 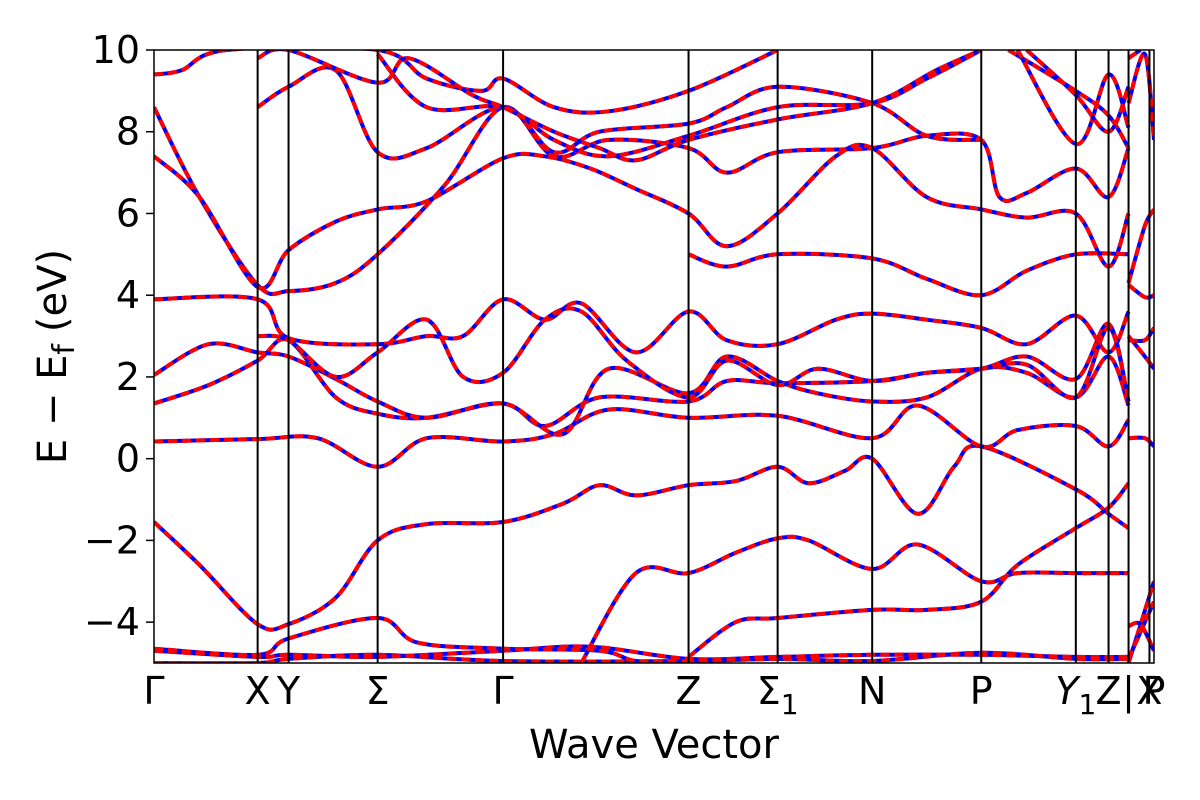 I want to click on y-tick-label-3: 2, so click(x=128, y=377).